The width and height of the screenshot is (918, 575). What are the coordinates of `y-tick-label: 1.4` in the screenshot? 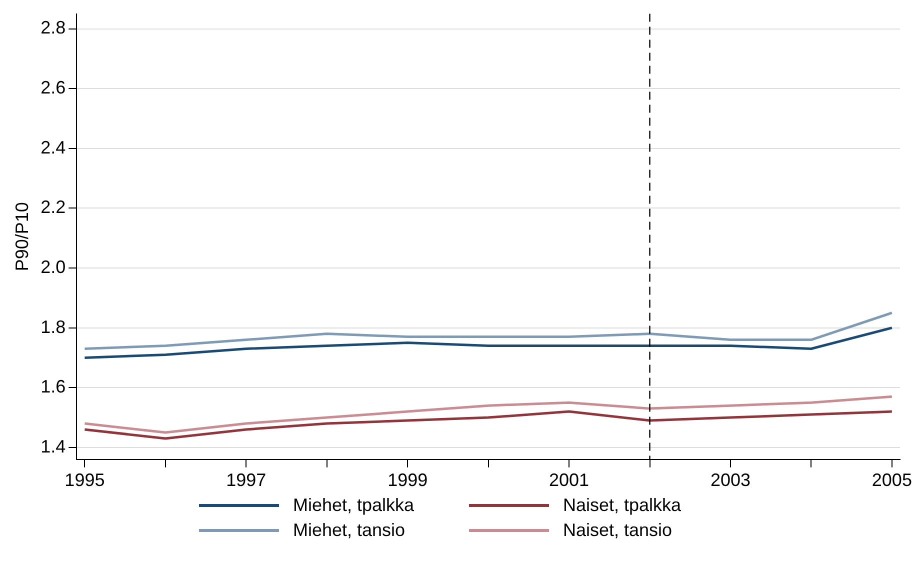 It's located at (53, 446).